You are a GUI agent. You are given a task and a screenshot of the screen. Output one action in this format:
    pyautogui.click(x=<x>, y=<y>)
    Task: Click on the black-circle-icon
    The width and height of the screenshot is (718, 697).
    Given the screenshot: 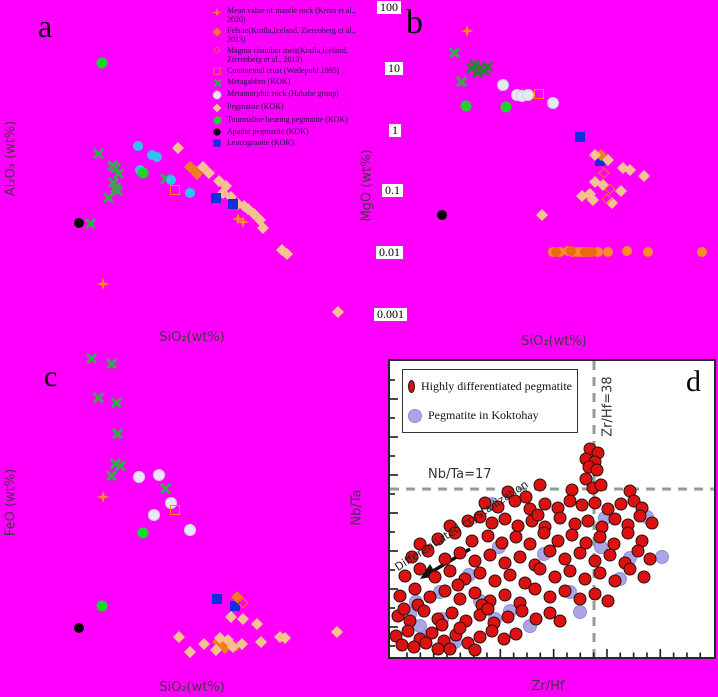 What is the action you would take?
    pyautogui.click(x=217, y=132)
    